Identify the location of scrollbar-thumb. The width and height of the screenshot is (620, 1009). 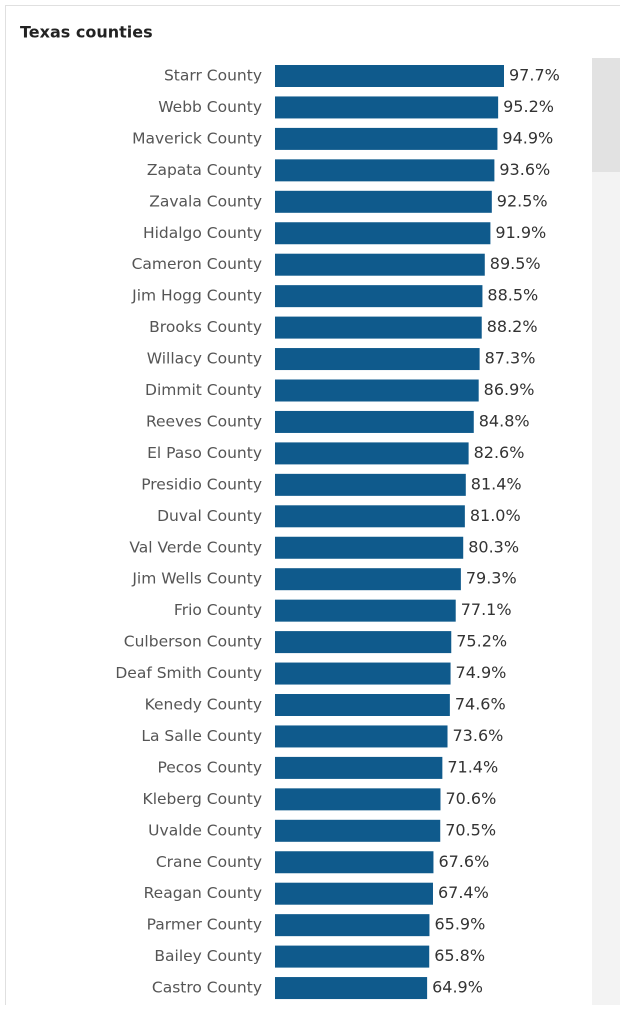
(606, 115).